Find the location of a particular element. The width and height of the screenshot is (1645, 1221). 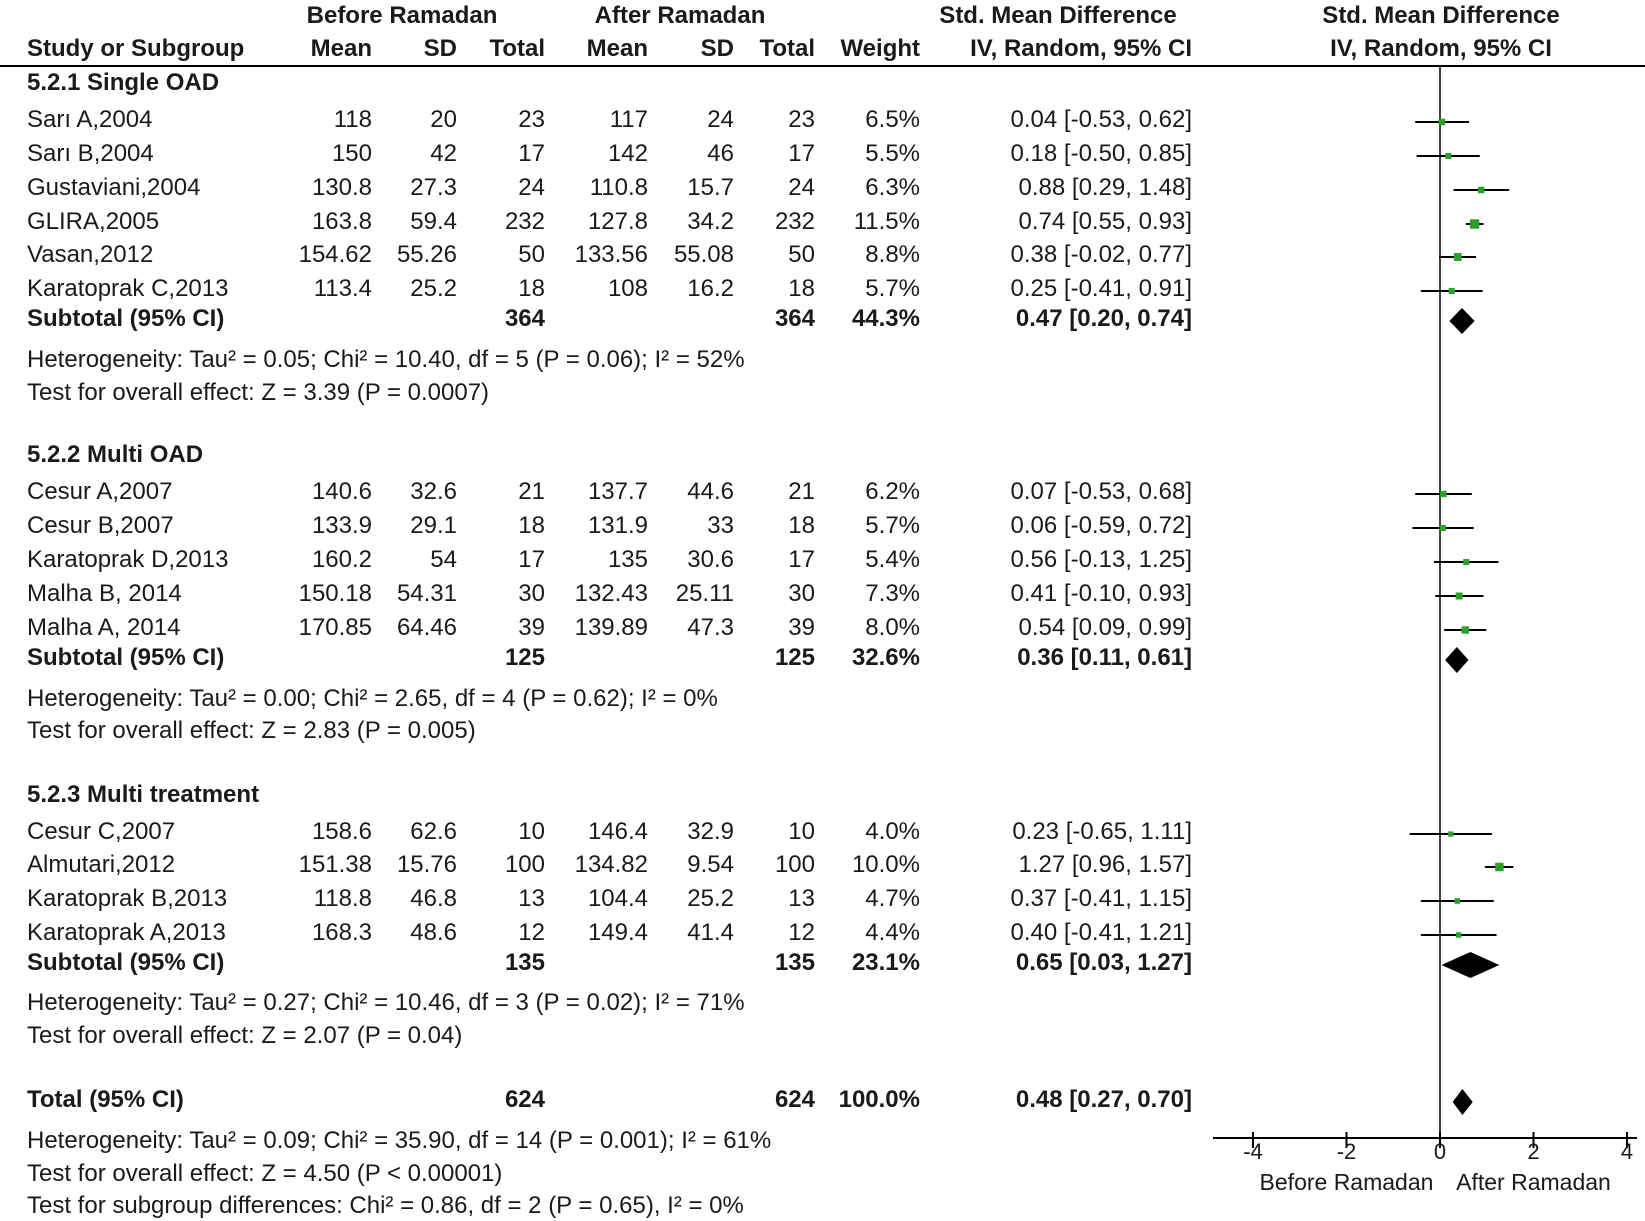

sd-before: 54.31 is located at coordinates (426, 593).